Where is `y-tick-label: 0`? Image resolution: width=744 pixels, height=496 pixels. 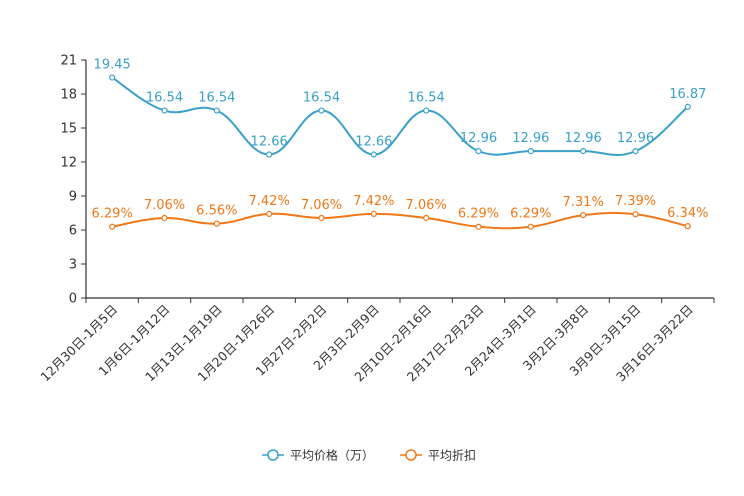
y-tick-label: 0 is located at coordinates (73, 299).